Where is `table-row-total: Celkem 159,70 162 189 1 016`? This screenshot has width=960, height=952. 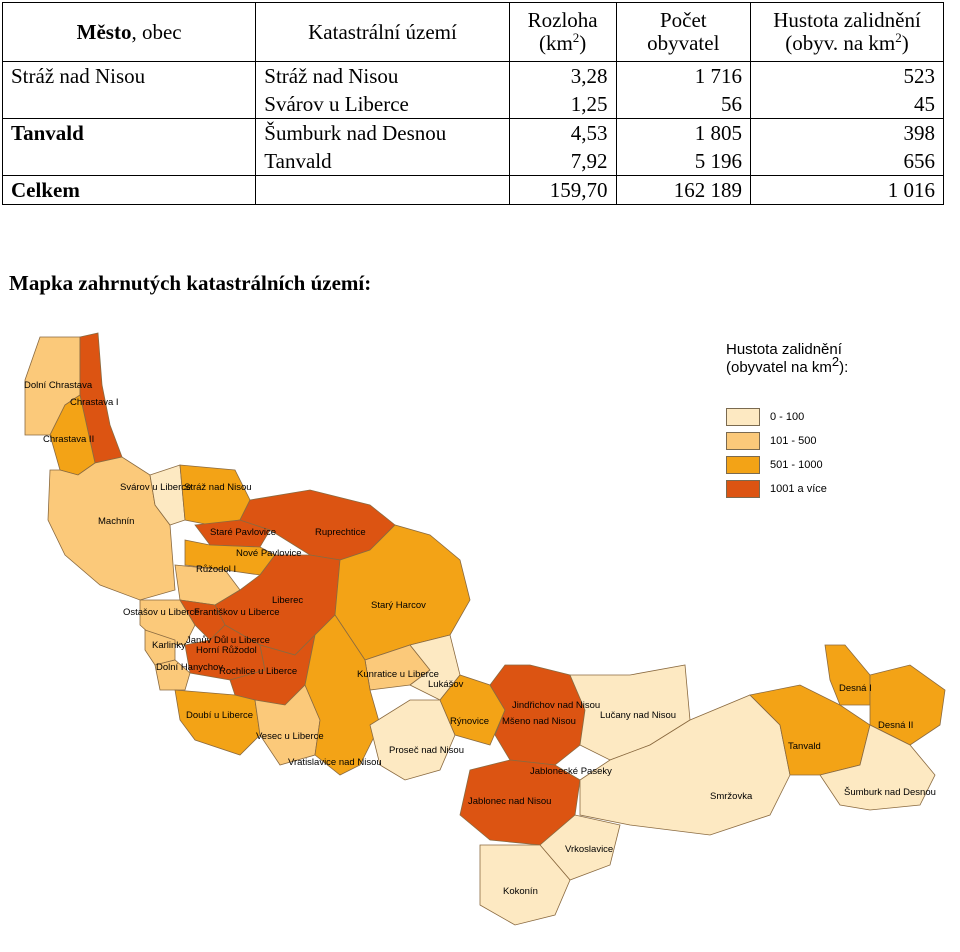
table-row-total: Celkem 159,70 162 189 1 016 is located at coordinates (472, 190).